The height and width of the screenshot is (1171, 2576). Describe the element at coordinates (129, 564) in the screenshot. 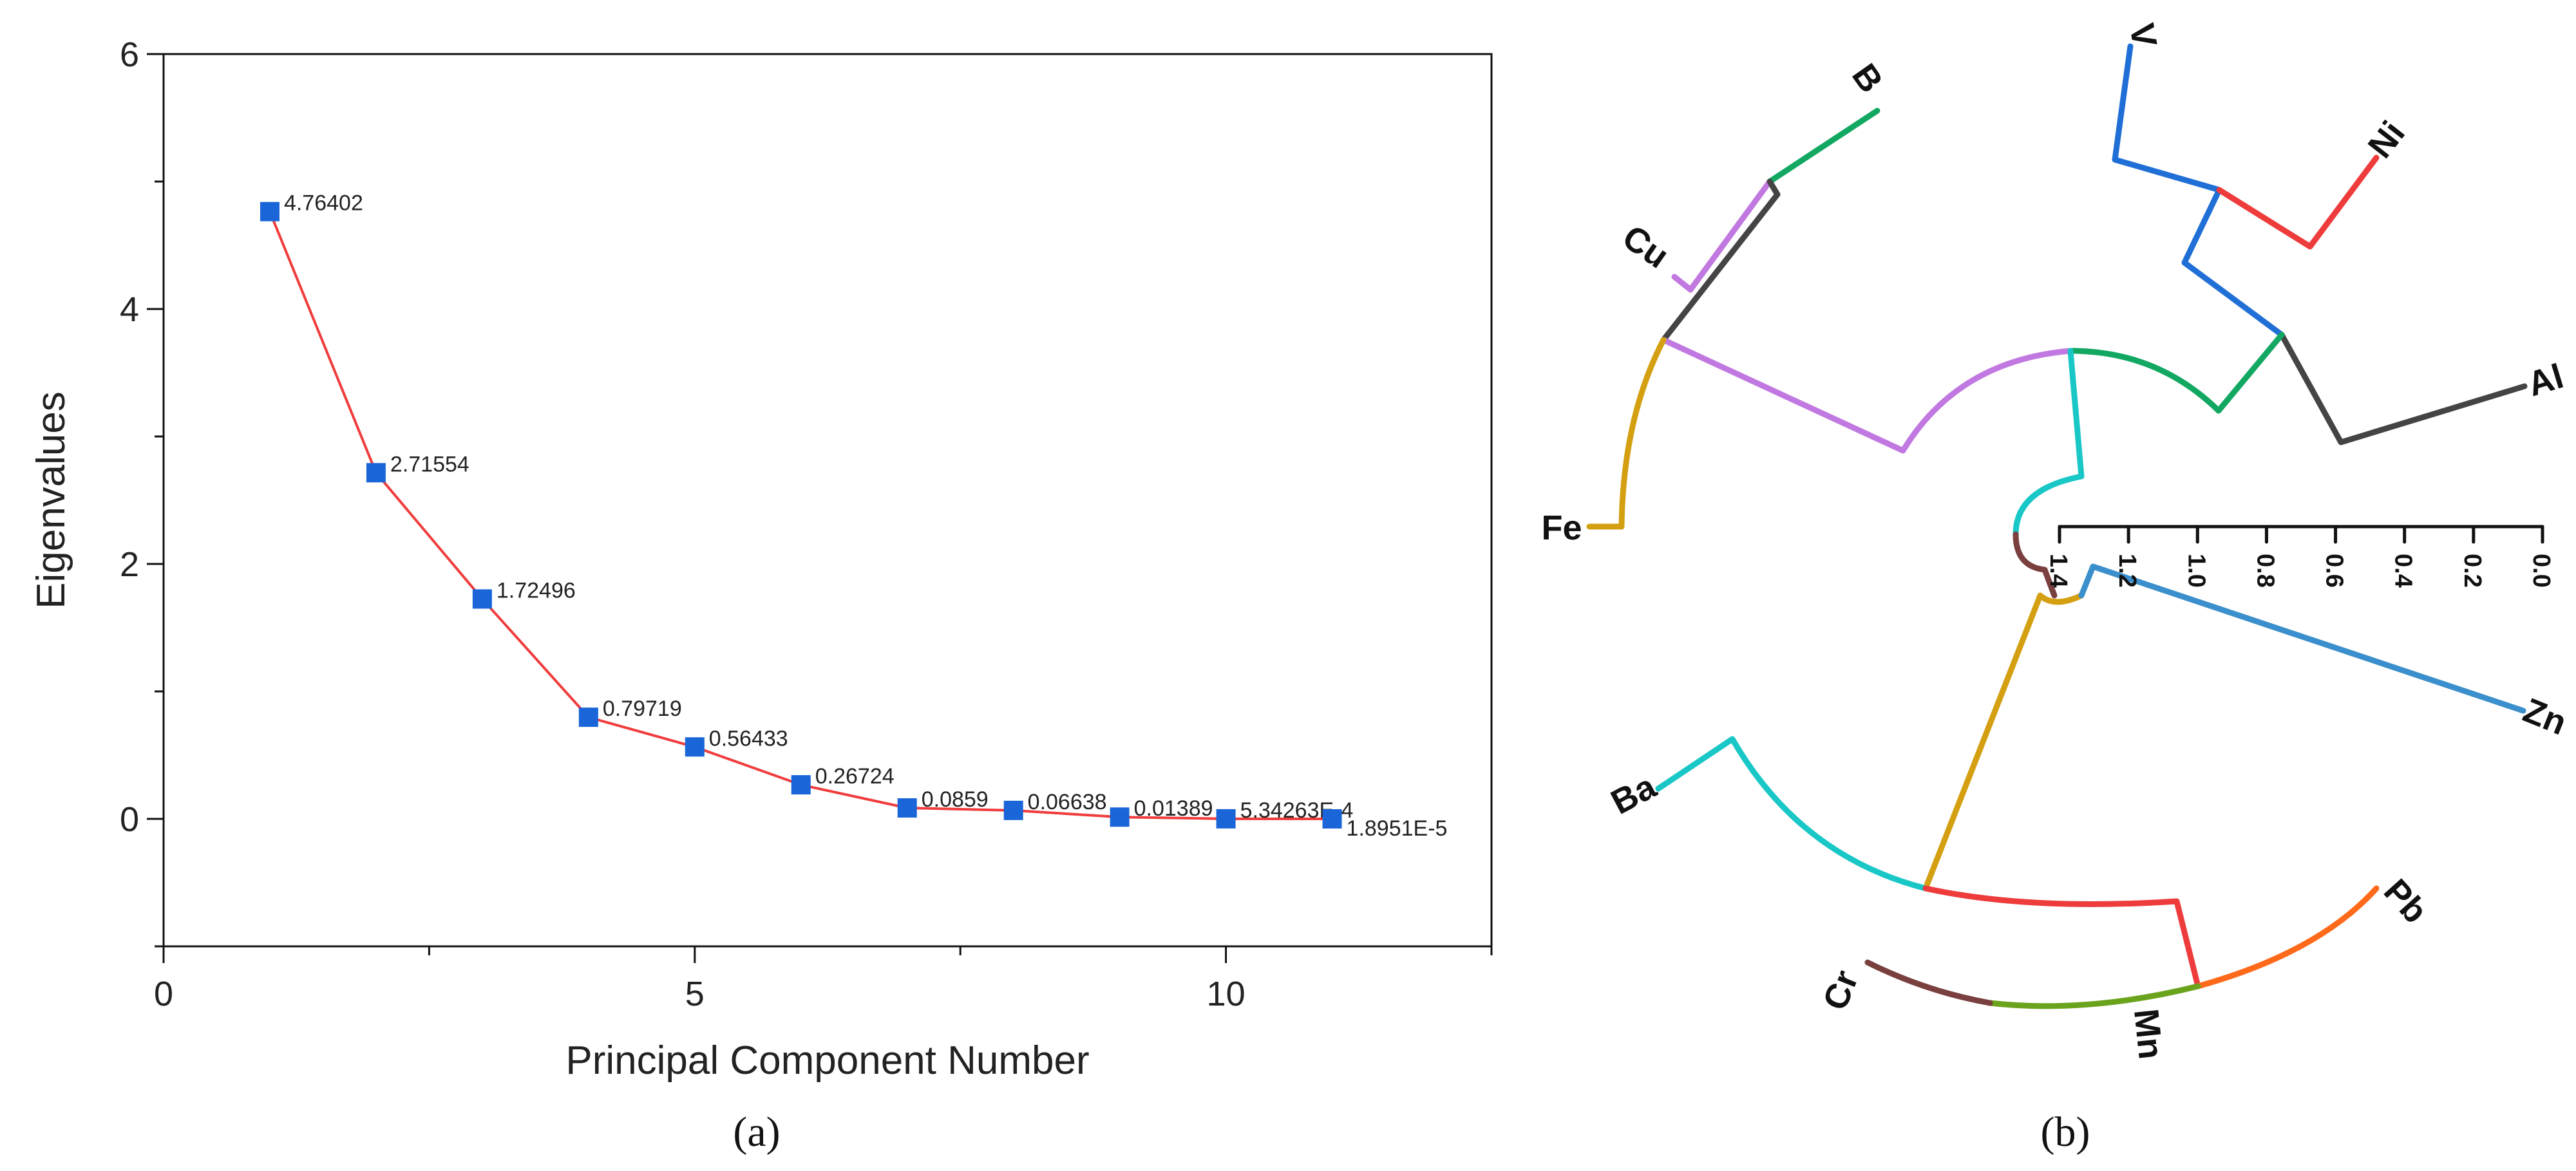

I see `y-tick-label: 2` at that location.